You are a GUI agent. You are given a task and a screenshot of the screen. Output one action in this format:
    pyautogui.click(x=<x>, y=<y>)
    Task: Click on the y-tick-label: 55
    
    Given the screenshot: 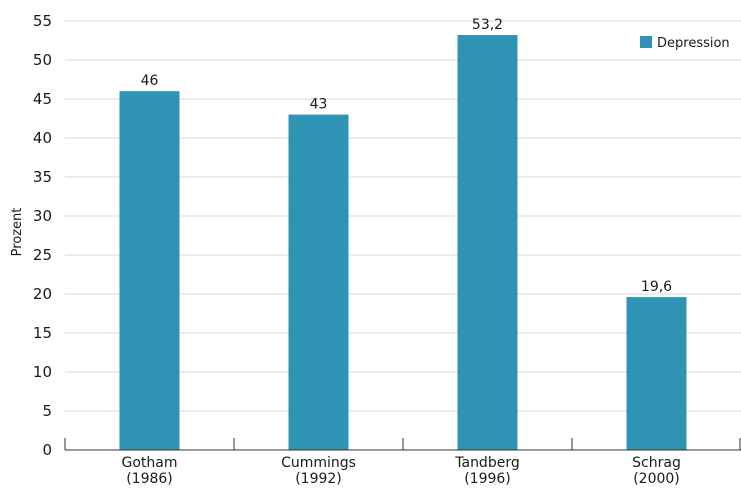 What is the action you would take?
    pyautogui.click(x=42, y=21)
    